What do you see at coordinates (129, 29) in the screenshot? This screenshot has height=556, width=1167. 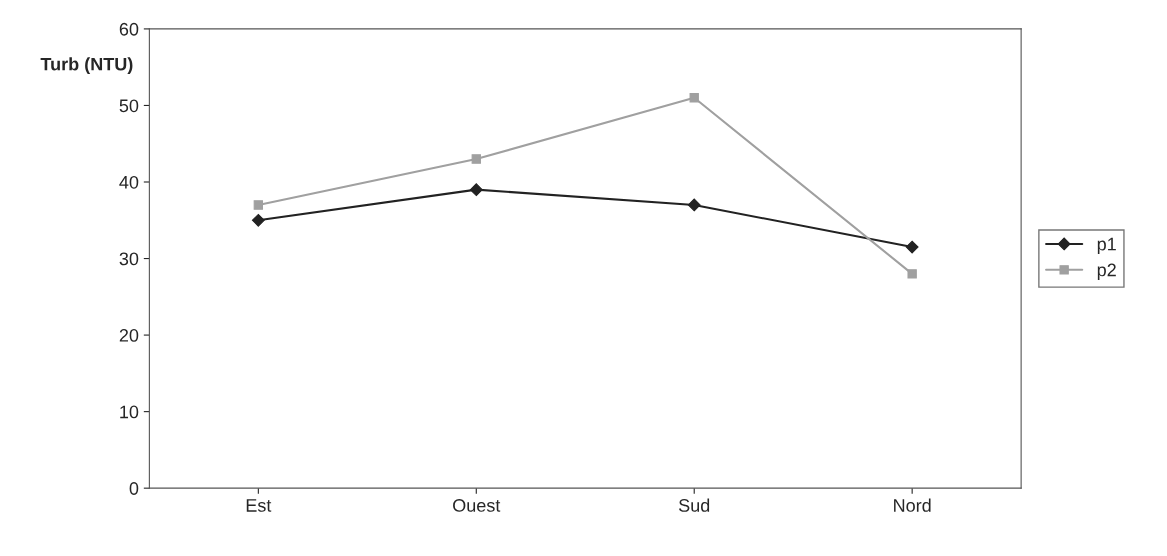 I see `y-tick-label: 60` at bounding box center [129, 29].